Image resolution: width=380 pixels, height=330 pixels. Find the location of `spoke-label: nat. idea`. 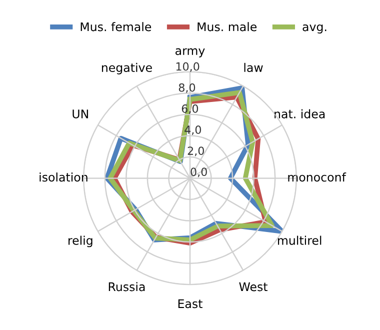

spoke-label: nat. idea is located at coordinates (299, 113).